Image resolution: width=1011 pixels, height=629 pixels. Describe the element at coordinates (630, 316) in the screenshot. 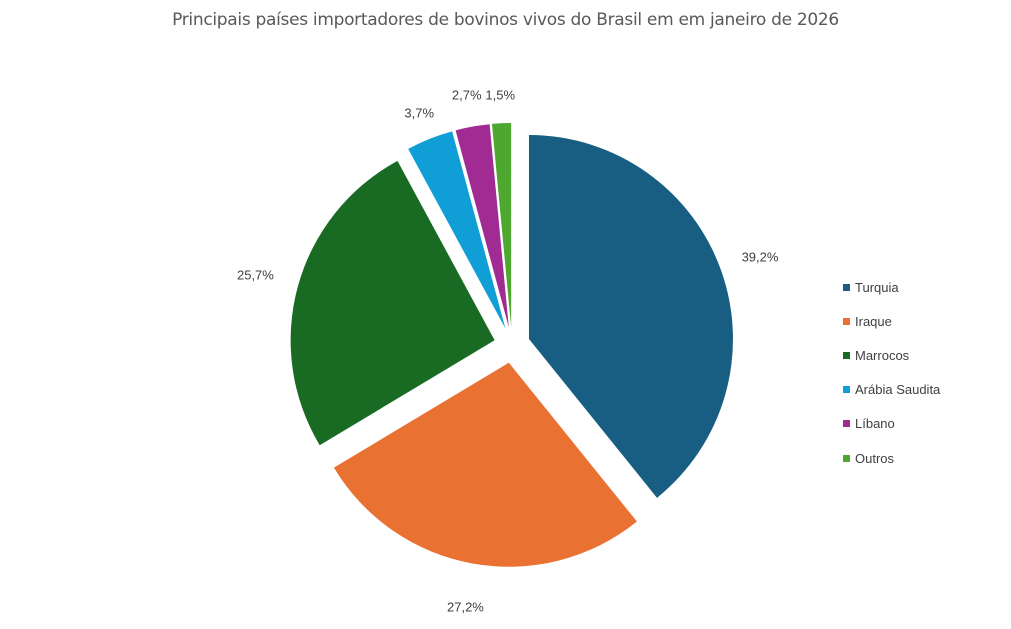

I see `pie-slice-turquia` at that location.